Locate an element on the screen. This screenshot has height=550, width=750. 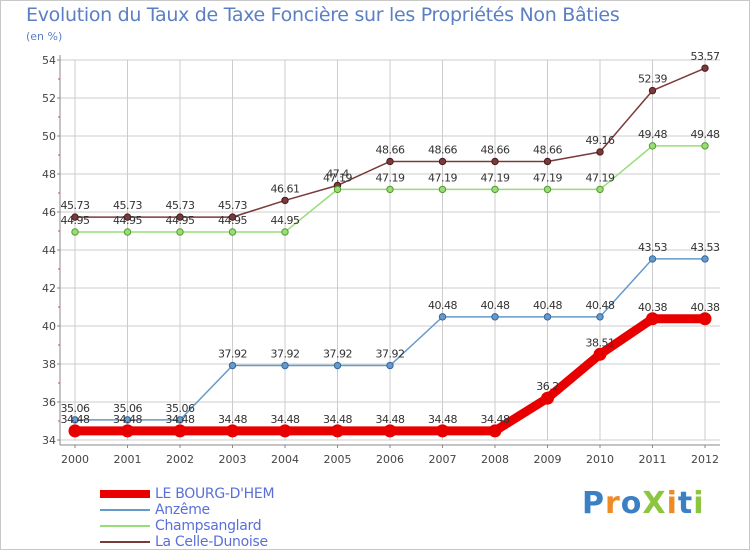
logo-letter: P is located at coordinates (593, 503).